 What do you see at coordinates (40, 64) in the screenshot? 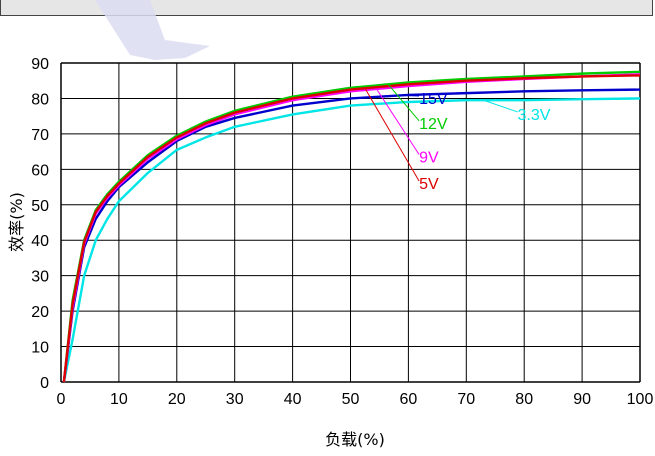
I see `y-tick-label: 90` at bounding box center [40, 64].